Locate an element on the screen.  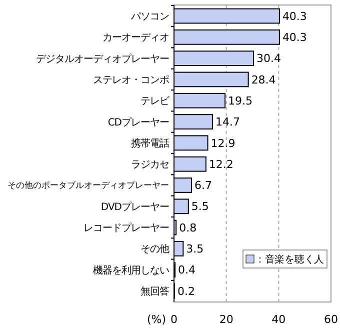
data-label: 12.2 is located at coordinates (221, 164).